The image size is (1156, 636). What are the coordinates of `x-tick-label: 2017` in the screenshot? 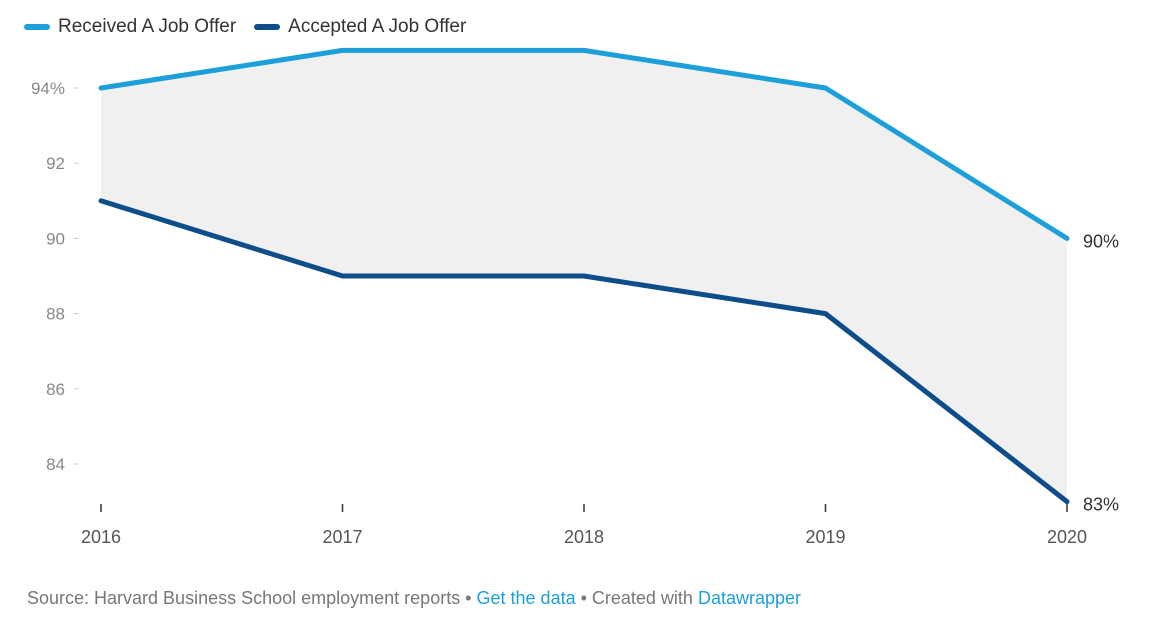 It's located at (342, 537).